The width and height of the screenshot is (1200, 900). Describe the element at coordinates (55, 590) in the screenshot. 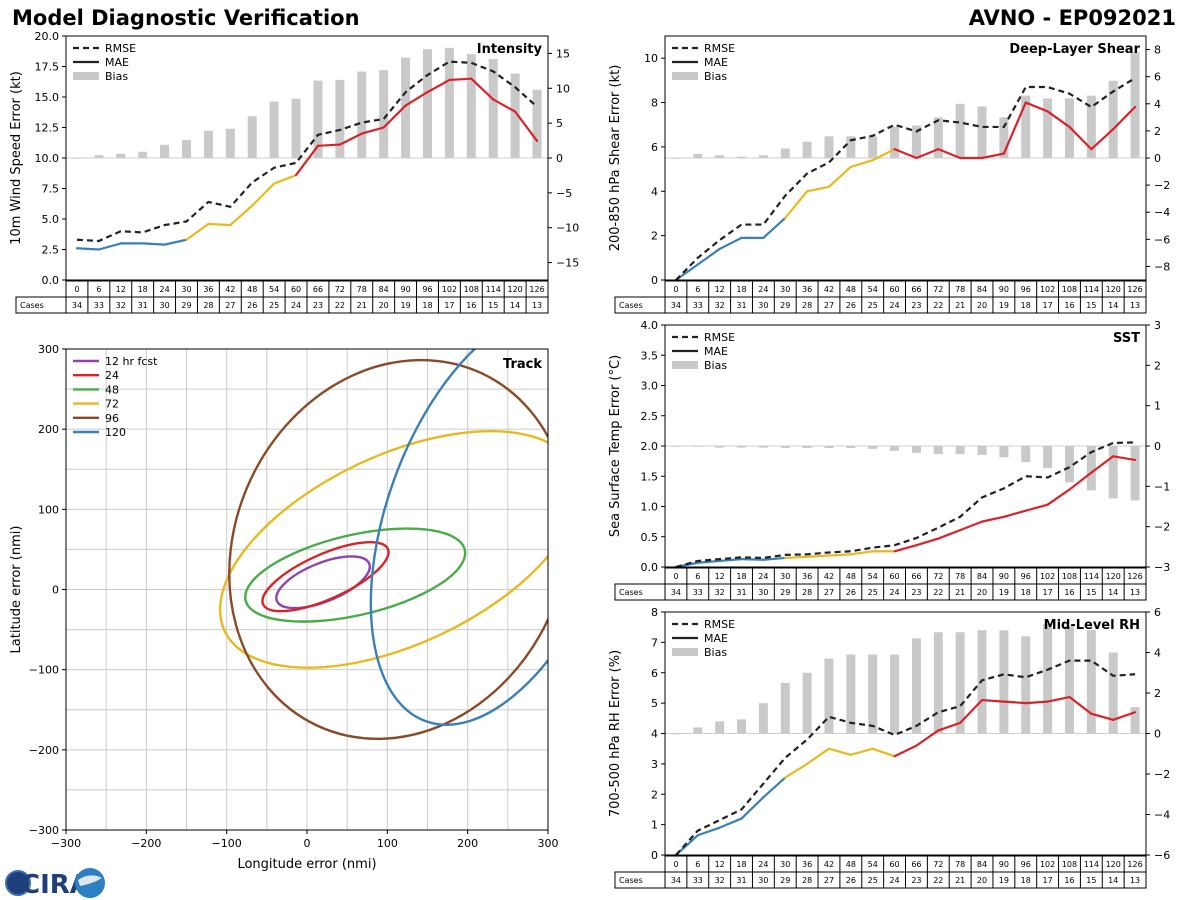

I see `y-tick-label: 0` at that location.